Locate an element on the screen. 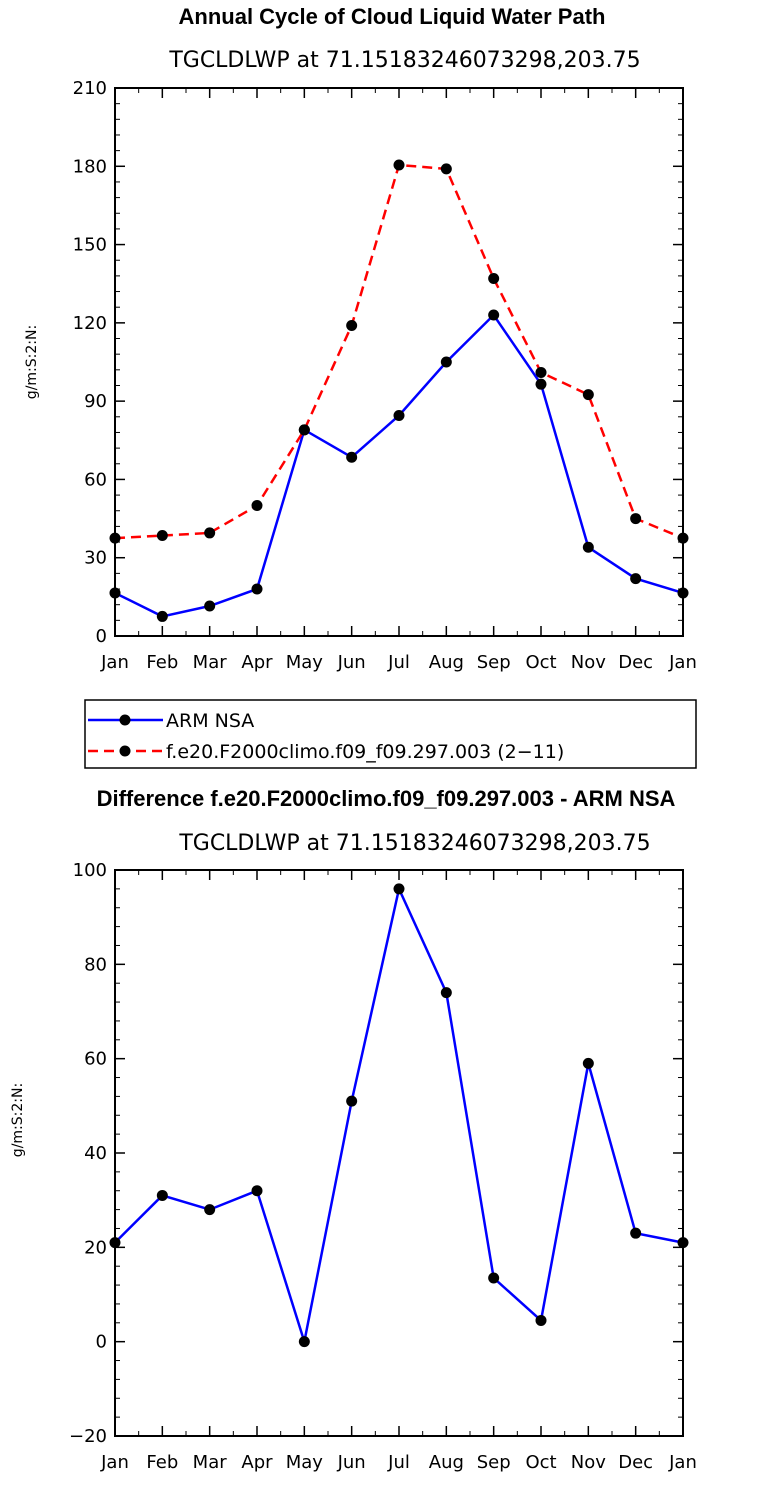  chart1-xtick-label: Apr is located at coordinates (257, 662).